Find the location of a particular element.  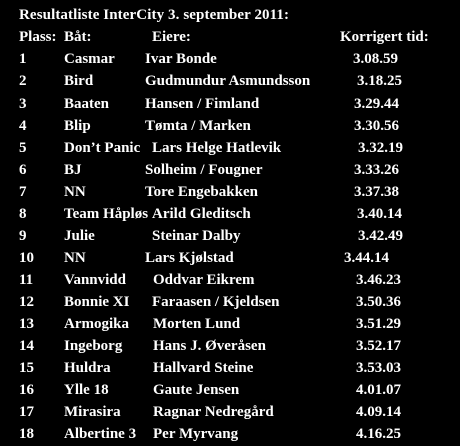

time-cell: 3.51.29 is located at coordinates (378, 324).